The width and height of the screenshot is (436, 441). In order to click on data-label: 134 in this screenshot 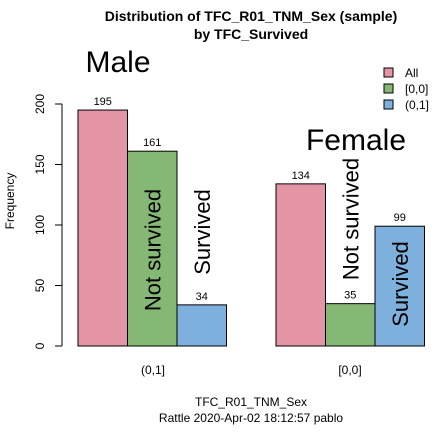, I will do `click(301, 176)`.